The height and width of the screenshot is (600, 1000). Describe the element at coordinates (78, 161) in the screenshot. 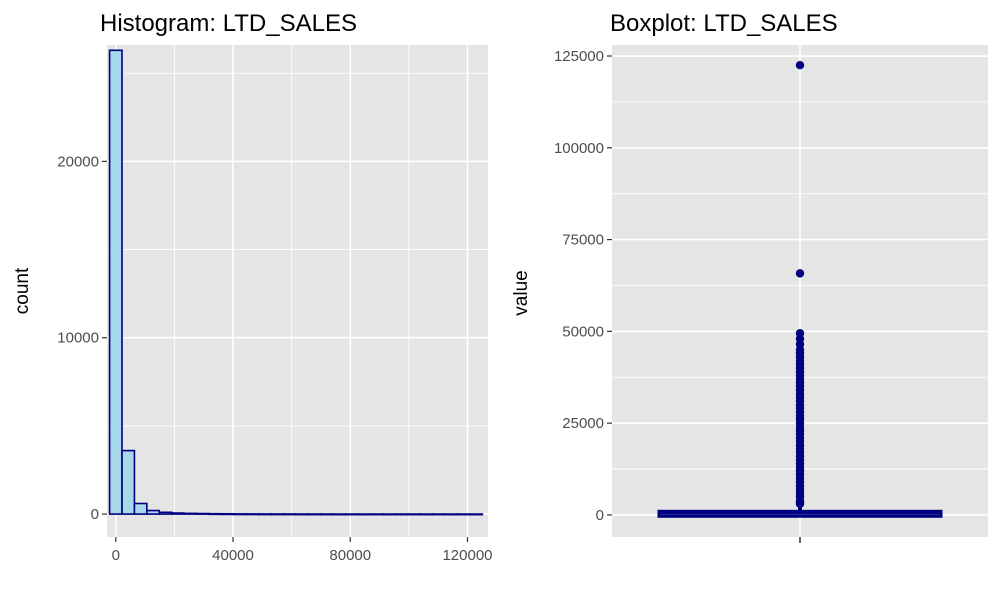

I see `histogram-y-tick-label: 20000` at that location.